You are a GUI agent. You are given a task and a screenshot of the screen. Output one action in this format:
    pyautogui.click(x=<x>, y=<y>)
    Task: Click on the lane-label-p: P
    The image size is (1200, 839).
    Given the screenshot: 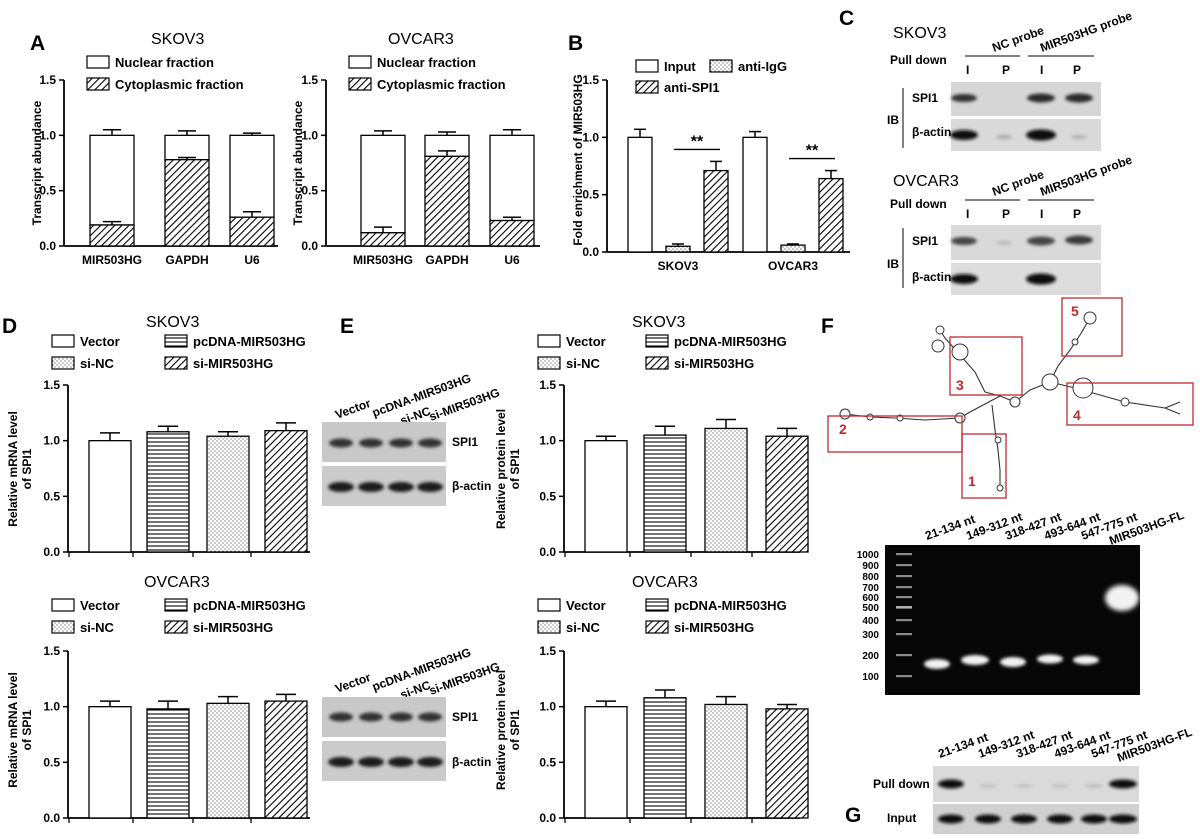 What is the action you would take?
    pyautogui.click(x=1006, y=70)
    